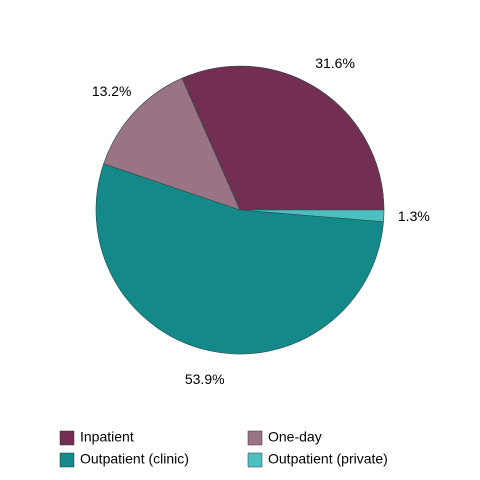 This screenshot has height=480, width=480. I want to click on data-label: 13.2%, so click(112, 91).